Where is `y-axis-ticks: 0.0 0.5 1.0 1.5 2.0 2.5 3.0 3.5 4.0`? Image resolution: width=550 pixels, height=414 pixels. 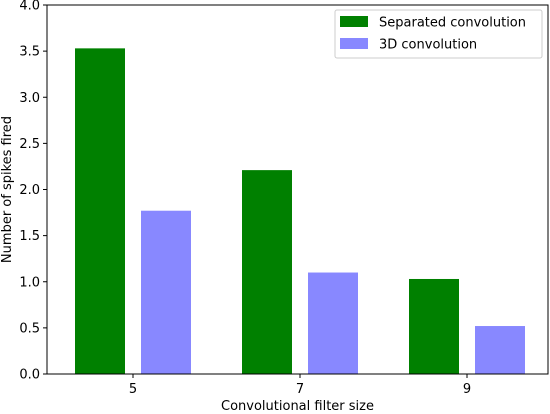
y-axis-ticks: 0.0 0.5 1.0 1.5 2.0 2.5 3.0 3.5 4.0 is located at coordinates (33, 191).